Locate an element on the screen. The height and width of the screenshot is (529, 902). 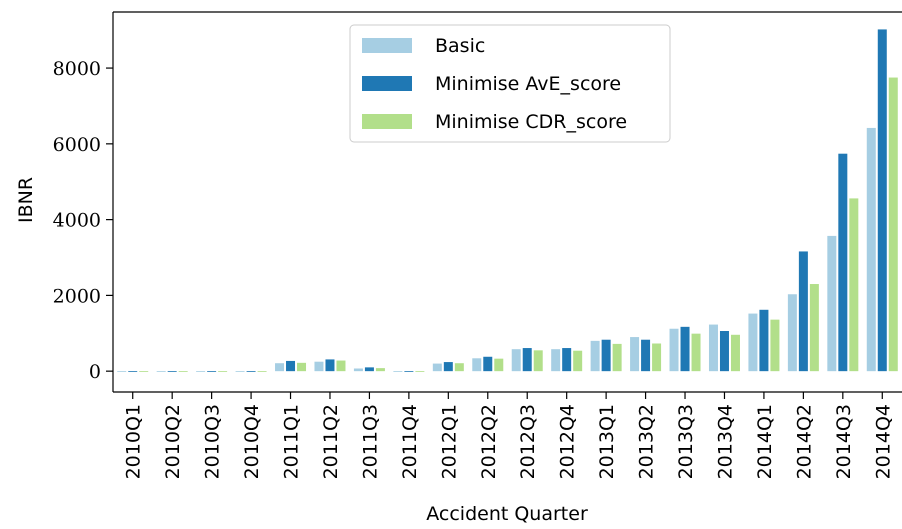
y-axis-title: IBNR is located at coordinates (26, 200).